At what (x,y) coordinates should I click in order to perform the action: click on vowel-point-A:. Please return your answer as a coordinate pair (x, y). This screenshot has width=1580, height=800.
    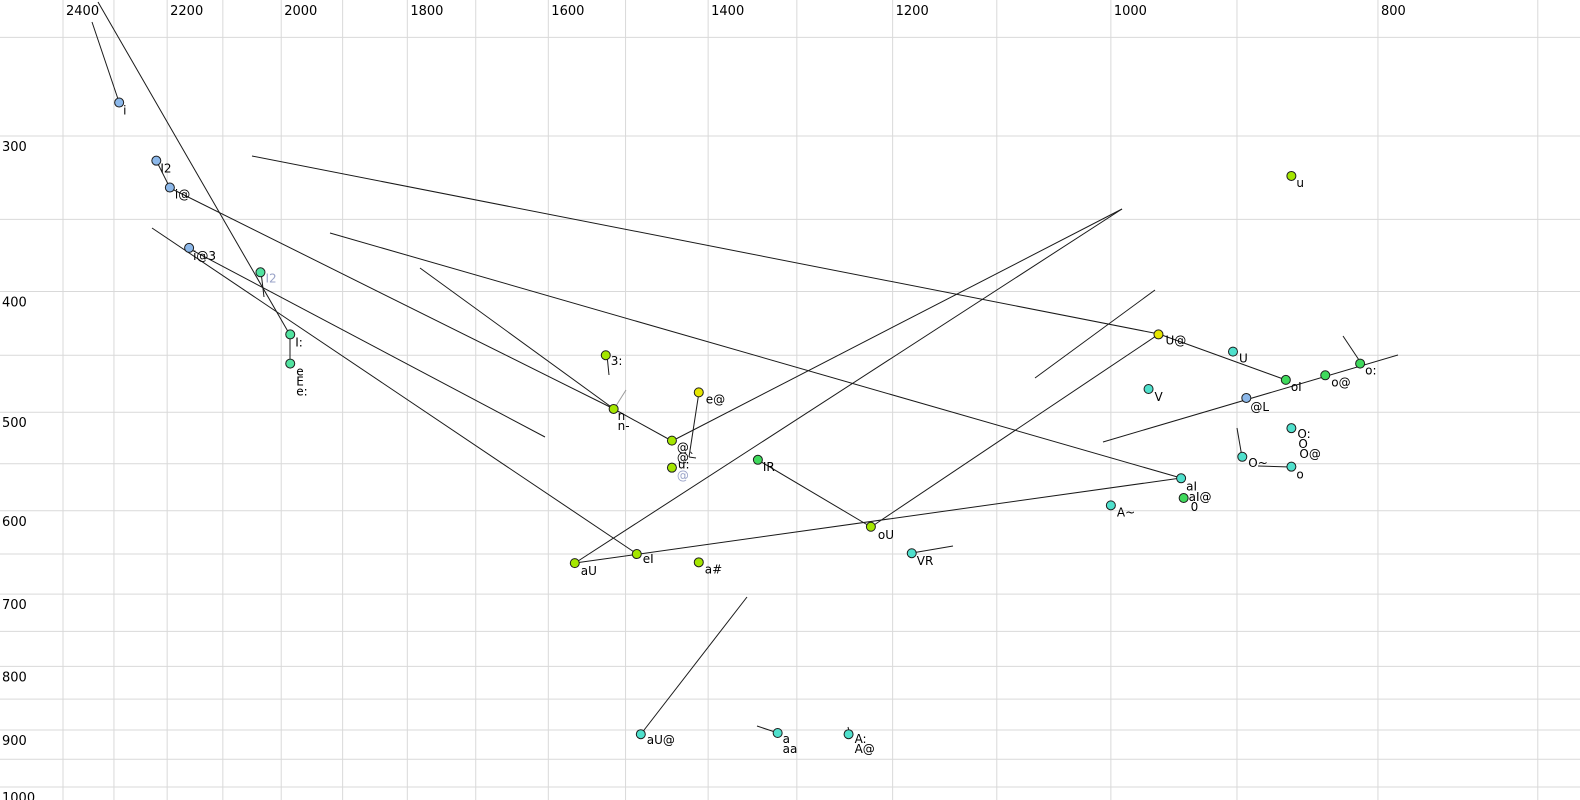
    Looking at the image, I should click on (848, 734).